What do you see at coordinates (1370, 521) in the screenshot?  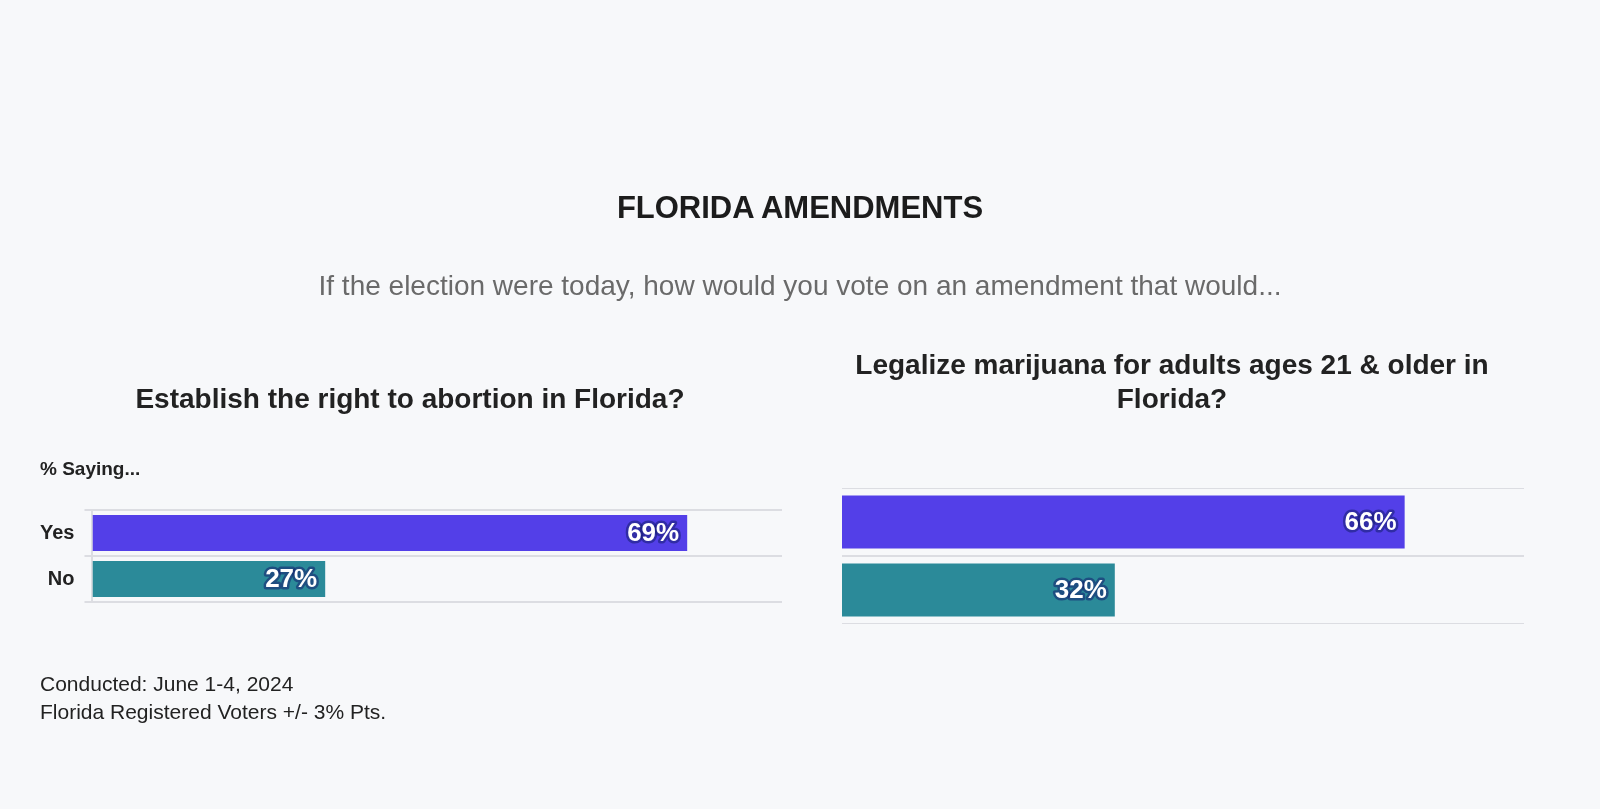 I see `data-label: 66%` at bounding box center [1370, 521].